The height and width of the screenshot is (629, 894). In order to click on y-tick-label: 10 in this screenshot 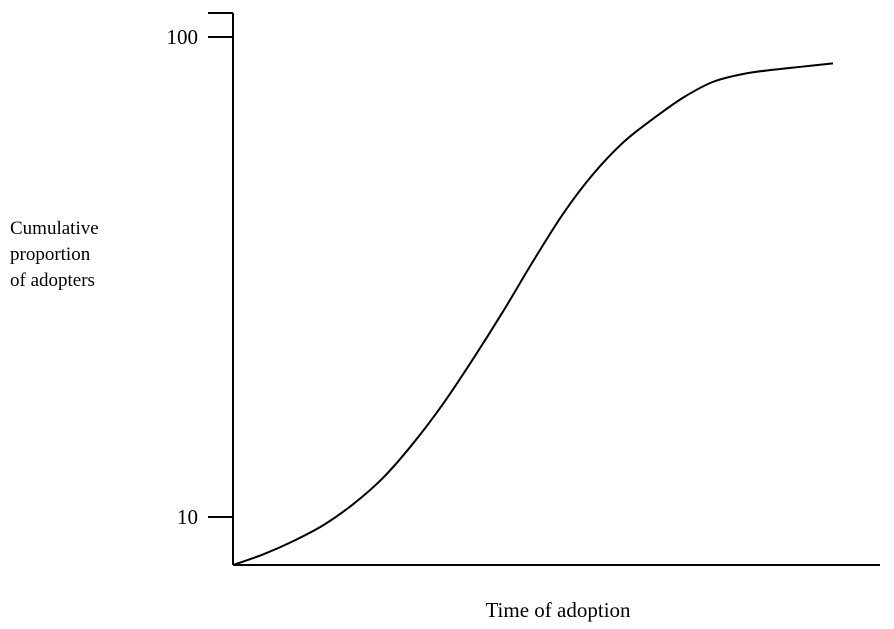, I will do `click(187, 517)`.